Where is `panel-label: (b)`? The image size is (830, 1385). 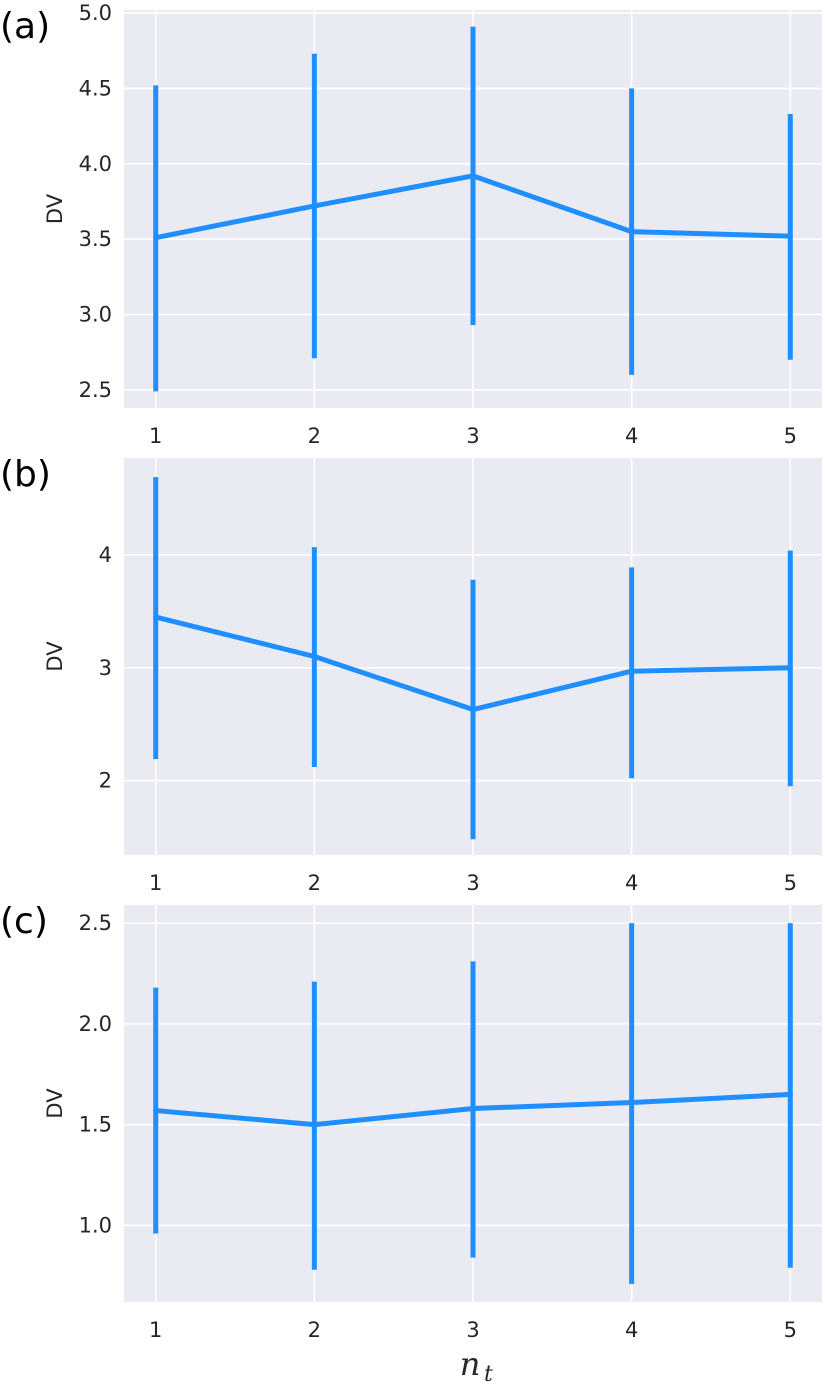
panel-label: (b) is located at coordinates (25, 474).